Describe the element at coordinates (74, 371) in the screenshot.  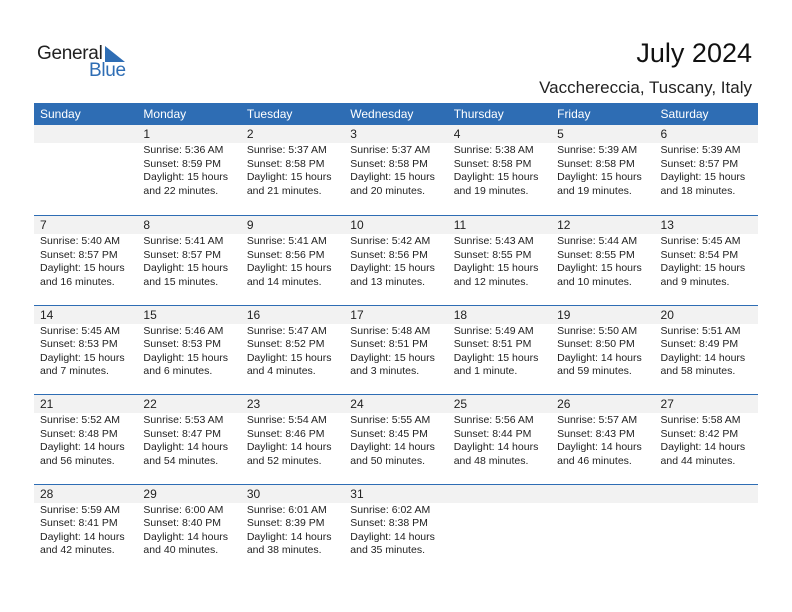
I see `daylight2-text: and 7 minutes.` at that location.